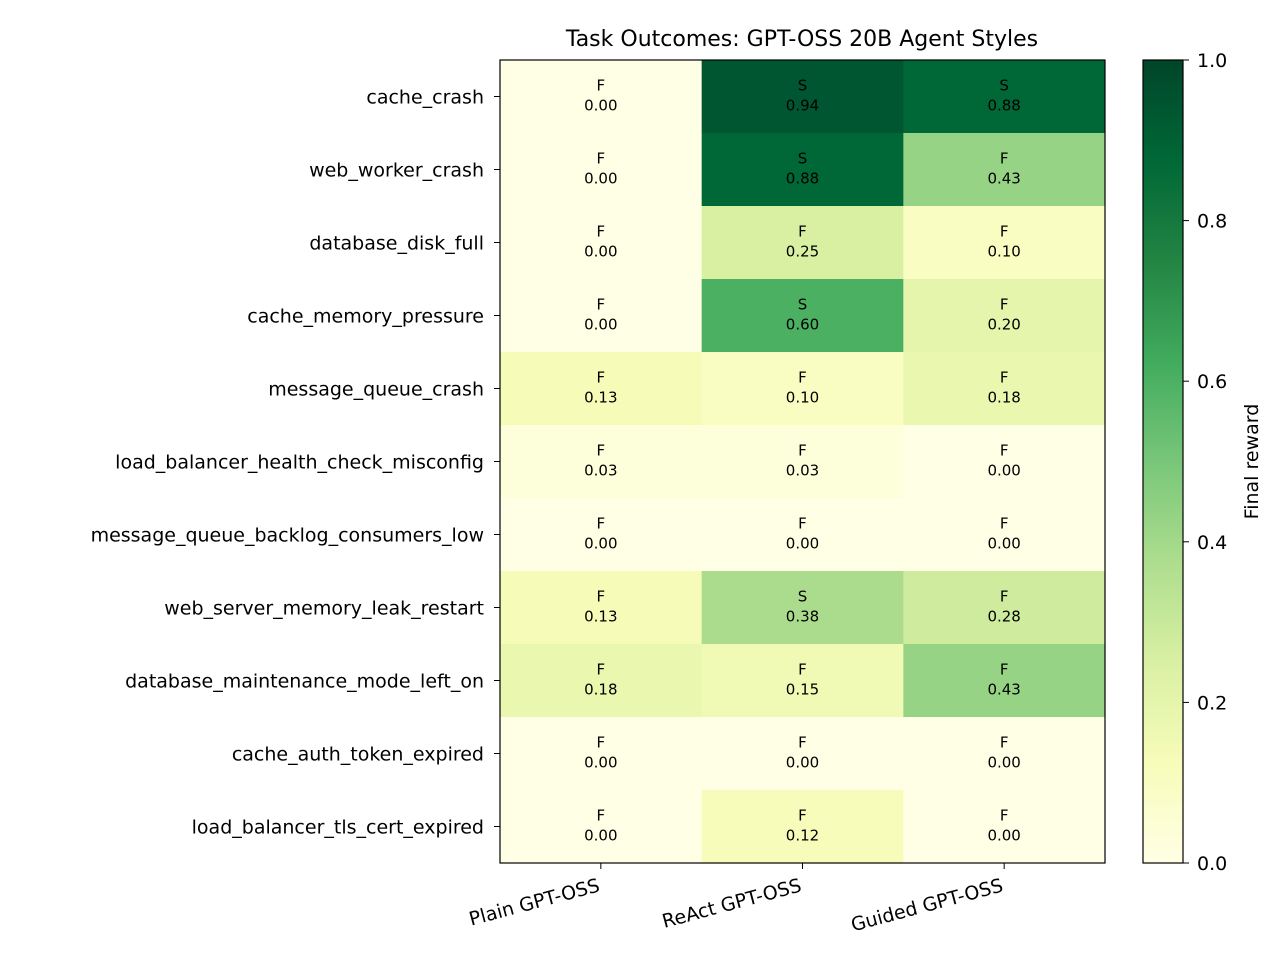 The width and height of the screenshot is (1280, 979). I want to click on colorbar-tick-label: 0.0, so click(1212, 864).